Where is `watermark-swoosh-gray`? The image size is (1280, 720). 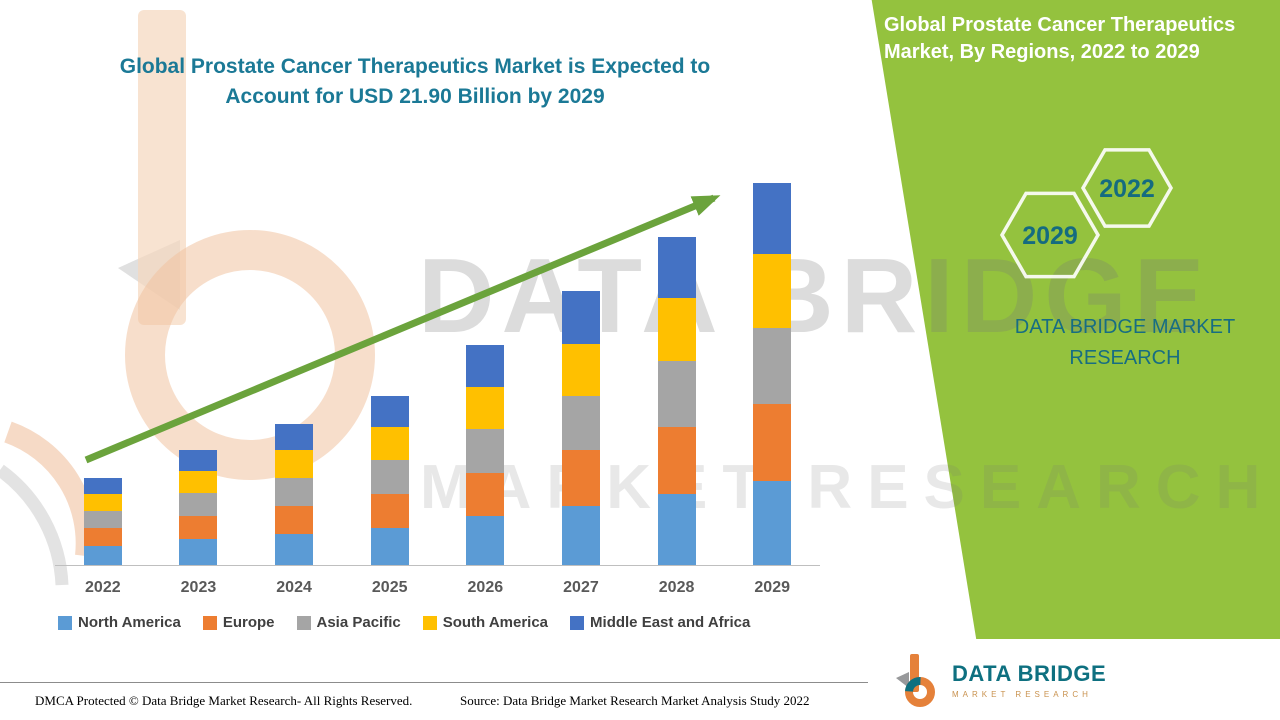 watermark-swoosh-gray is located at coordinates (34, 525).